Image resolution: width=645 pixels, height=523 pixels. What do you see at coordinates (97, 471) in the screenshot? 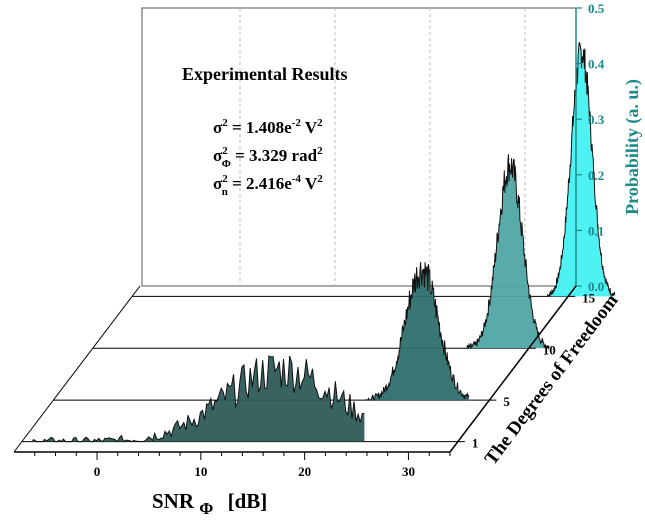
I see `x-tick-label-0: 0` at bounding box center [97, 471].